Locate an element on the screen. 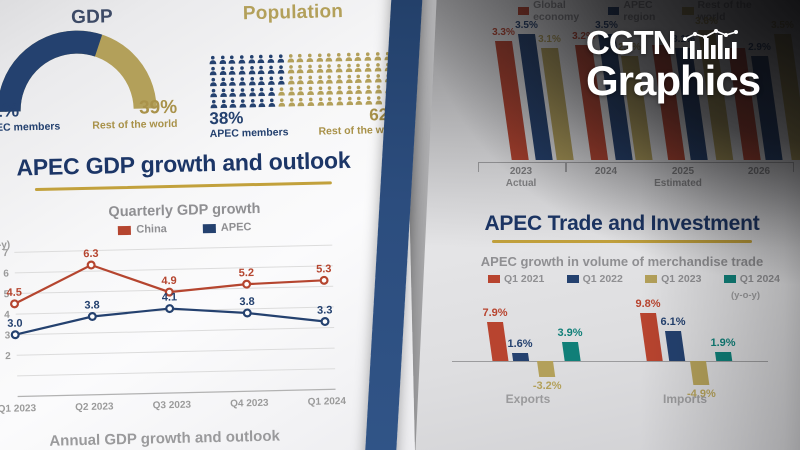 This screenshot has height=450, width=800. outlook-bar-value: 3.6% is located at coordinates (706, 22).